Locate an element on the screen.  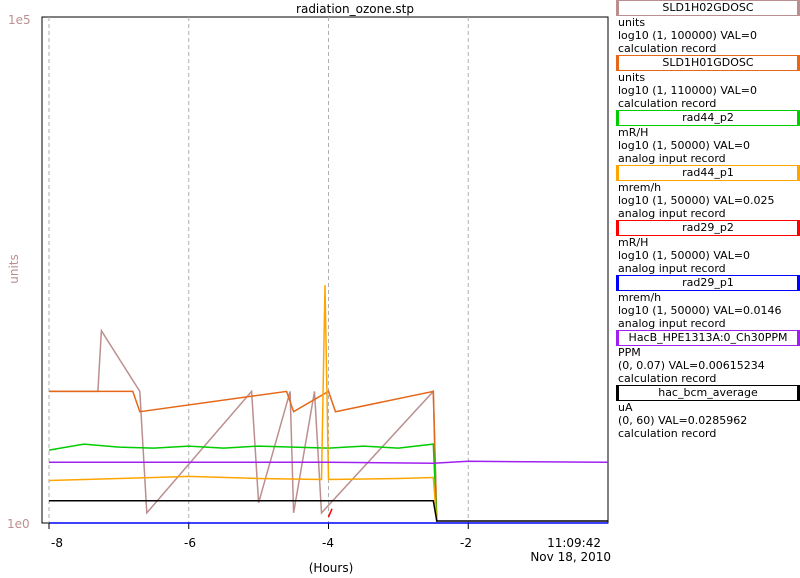
end-date-label: Nov 18, 2010 is located at coordinates (570, 557).